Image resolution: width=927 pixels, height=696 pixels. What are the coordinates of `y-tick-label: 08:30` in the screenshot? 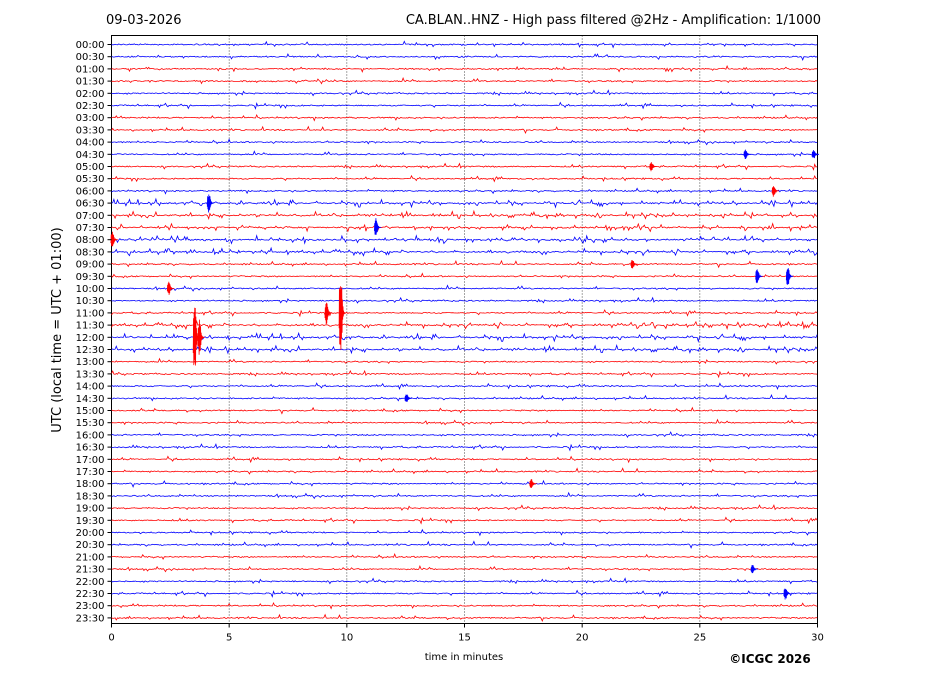 It's located at (90, 252).